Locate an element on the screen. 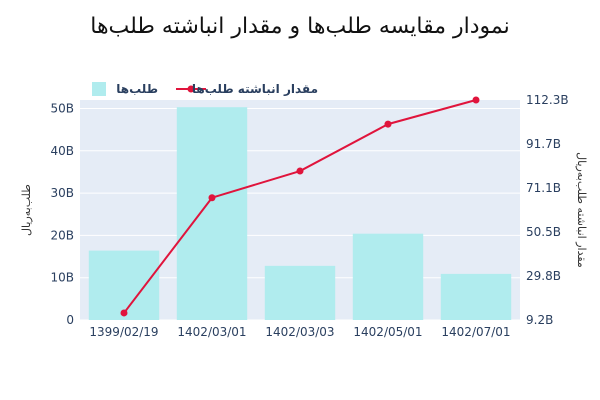 This screenshot has height=400, width=600. x-tick-label: 1402/03/03 is located at coordinates (299, 332).